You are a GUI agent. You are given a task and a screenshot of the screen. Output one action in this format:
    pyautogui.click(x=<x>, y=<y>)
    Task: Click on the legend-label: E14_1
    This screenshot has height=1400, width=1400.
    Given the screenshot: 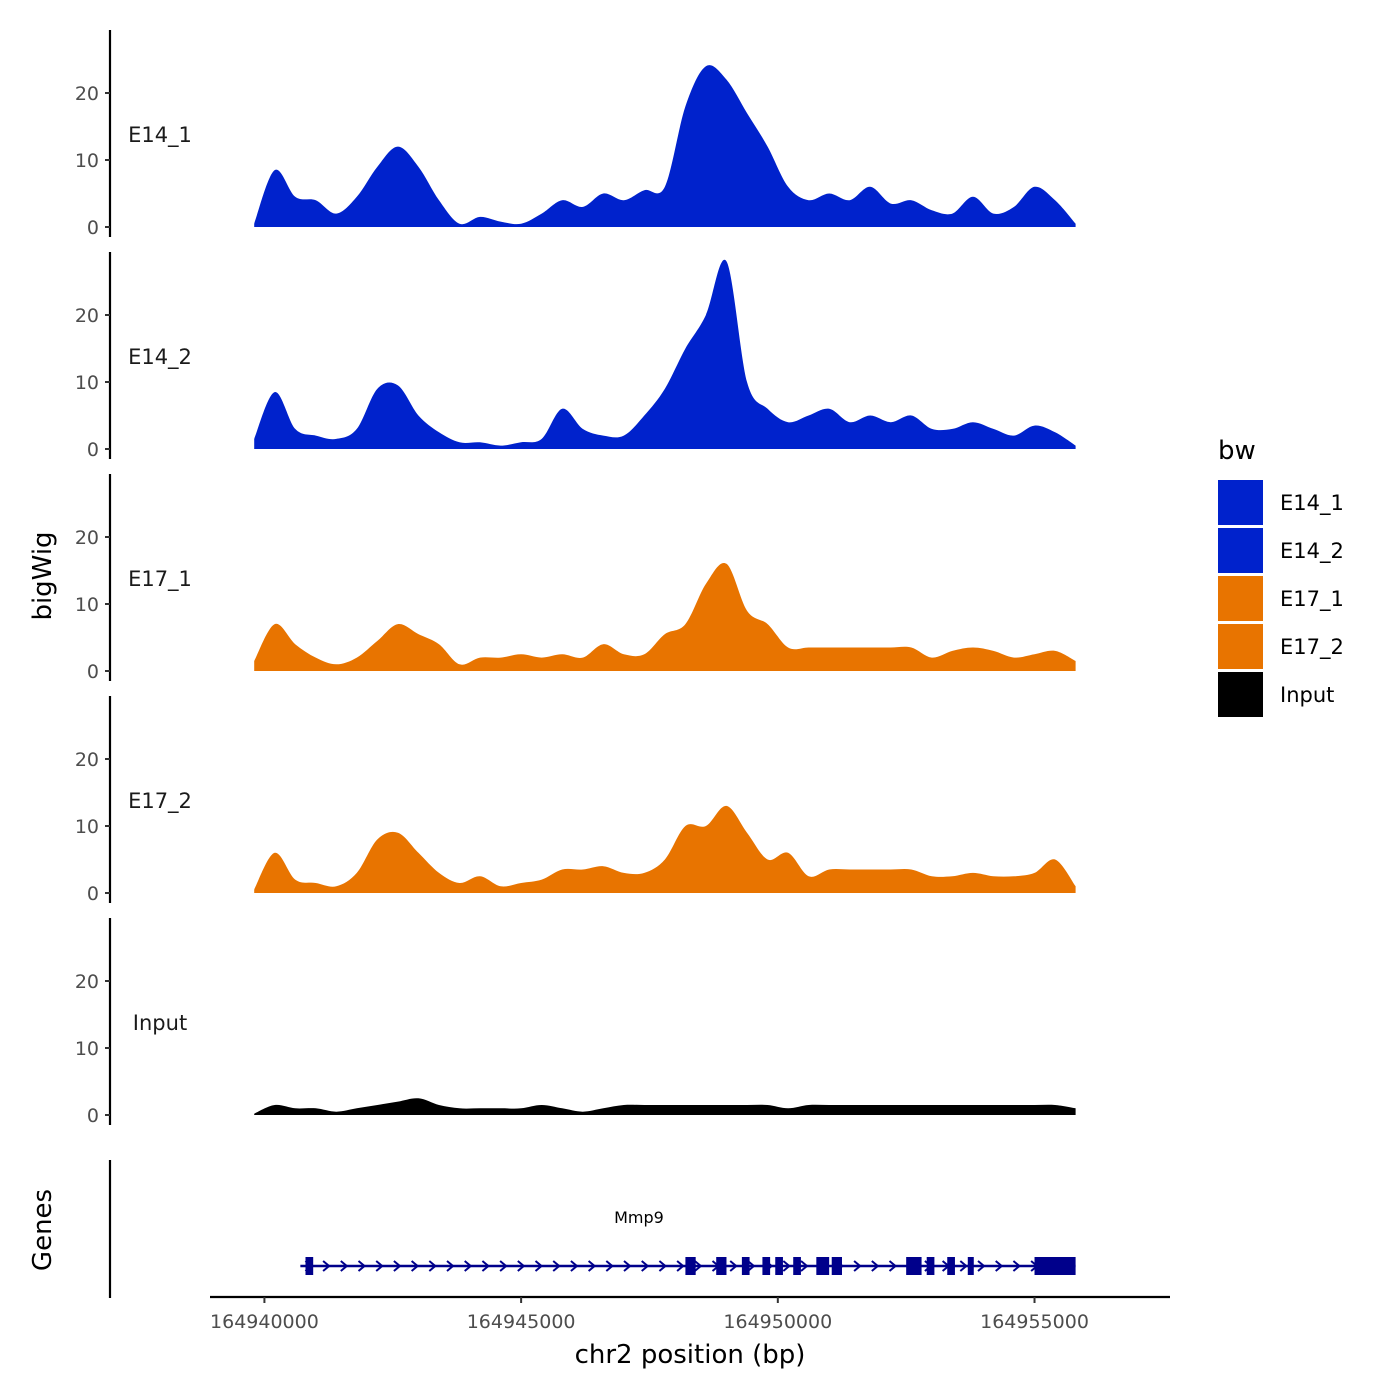 What is the action you would take?
    pyautogui.click(x=1312, y=503)
    